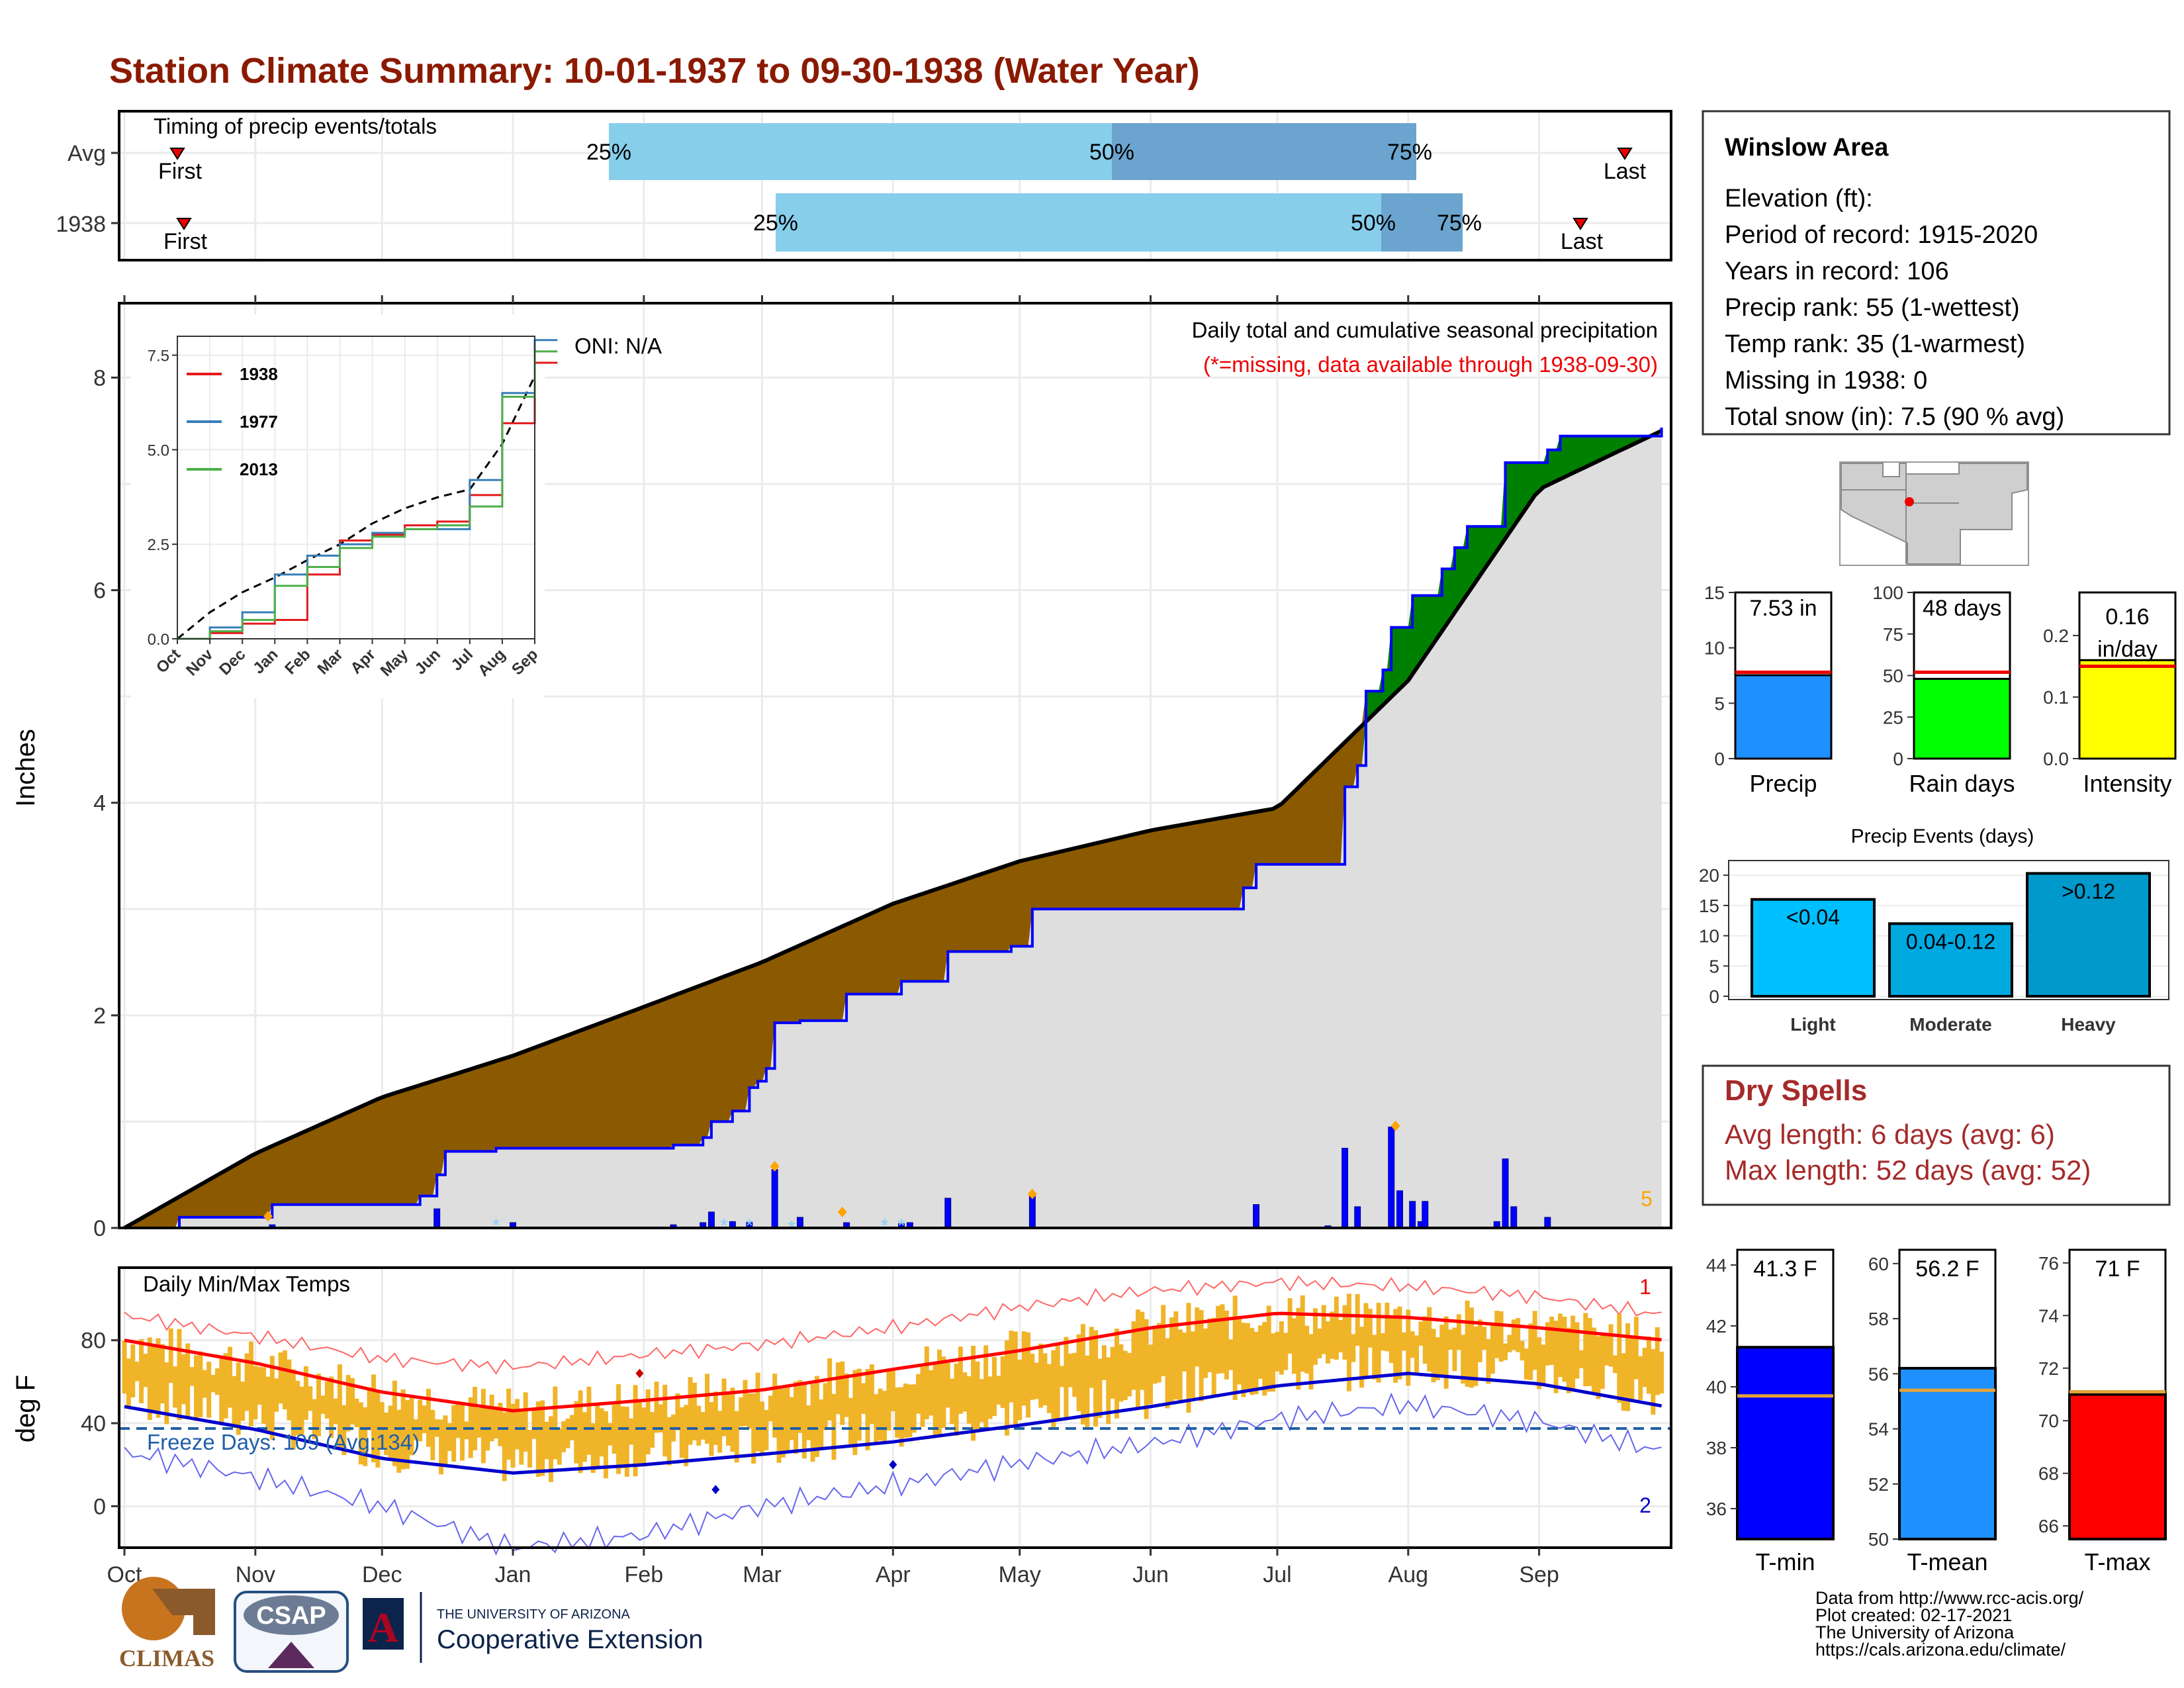 The height and width of the screenshot is (1688, 2184). Describe the element at coordinates (1914, 1615) in the screenshot. I see `credit-line: Plot created: 02-17-2021` at that location.